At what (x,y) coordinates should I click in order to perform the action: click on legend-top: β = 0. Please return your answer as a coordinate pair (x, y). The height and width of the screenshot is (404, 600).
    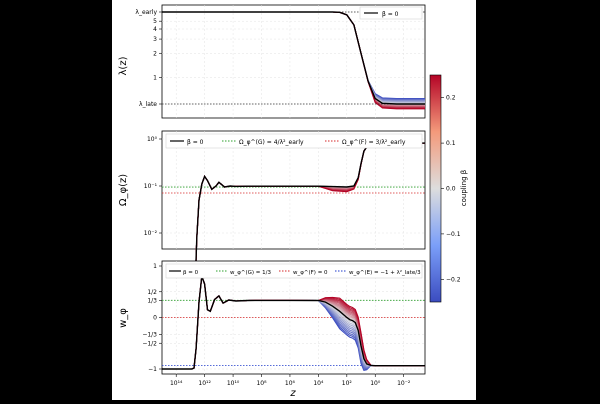
    Looking at the image, I should click on (391, 13).